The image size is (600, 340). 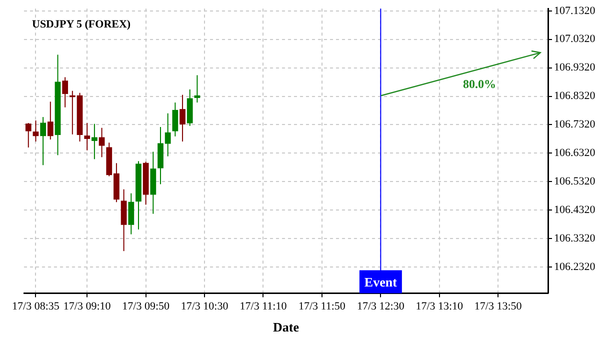 What do you see at coordinates (204, 306) in the screenshot?
I see `x-tick-label: 17/3 10:30` at bounding box center [204, 306].